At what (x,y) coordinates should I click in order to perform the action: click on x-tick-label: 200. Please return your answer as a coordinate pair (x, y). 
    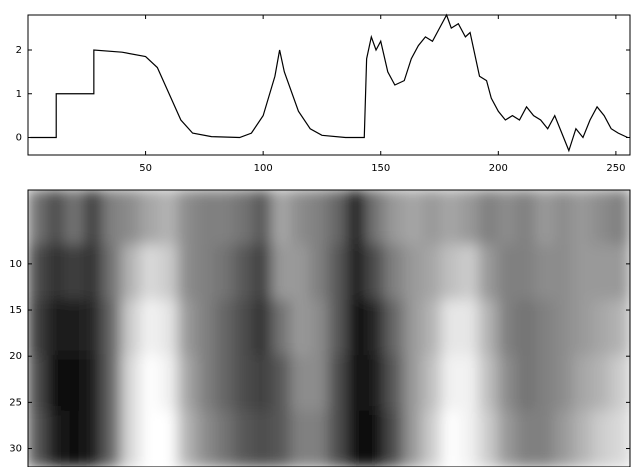
    Looking at the image, I should click on (498, 168).